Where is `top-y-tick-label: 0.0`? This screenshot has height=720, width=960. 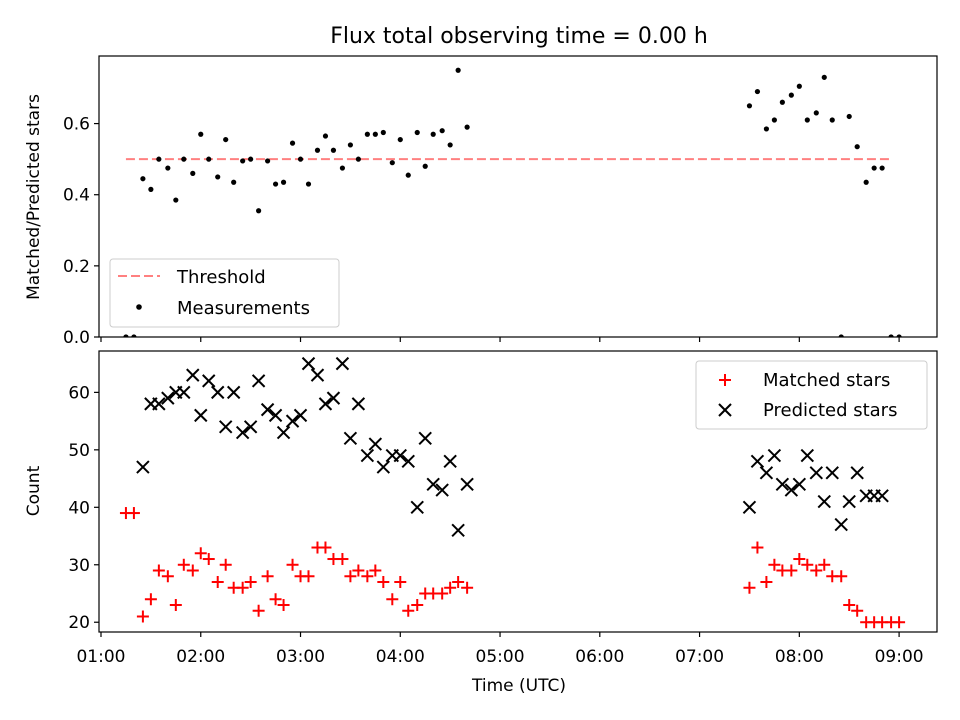
top-y-tick-label: 0.0 is located at coordinates (76, 338).